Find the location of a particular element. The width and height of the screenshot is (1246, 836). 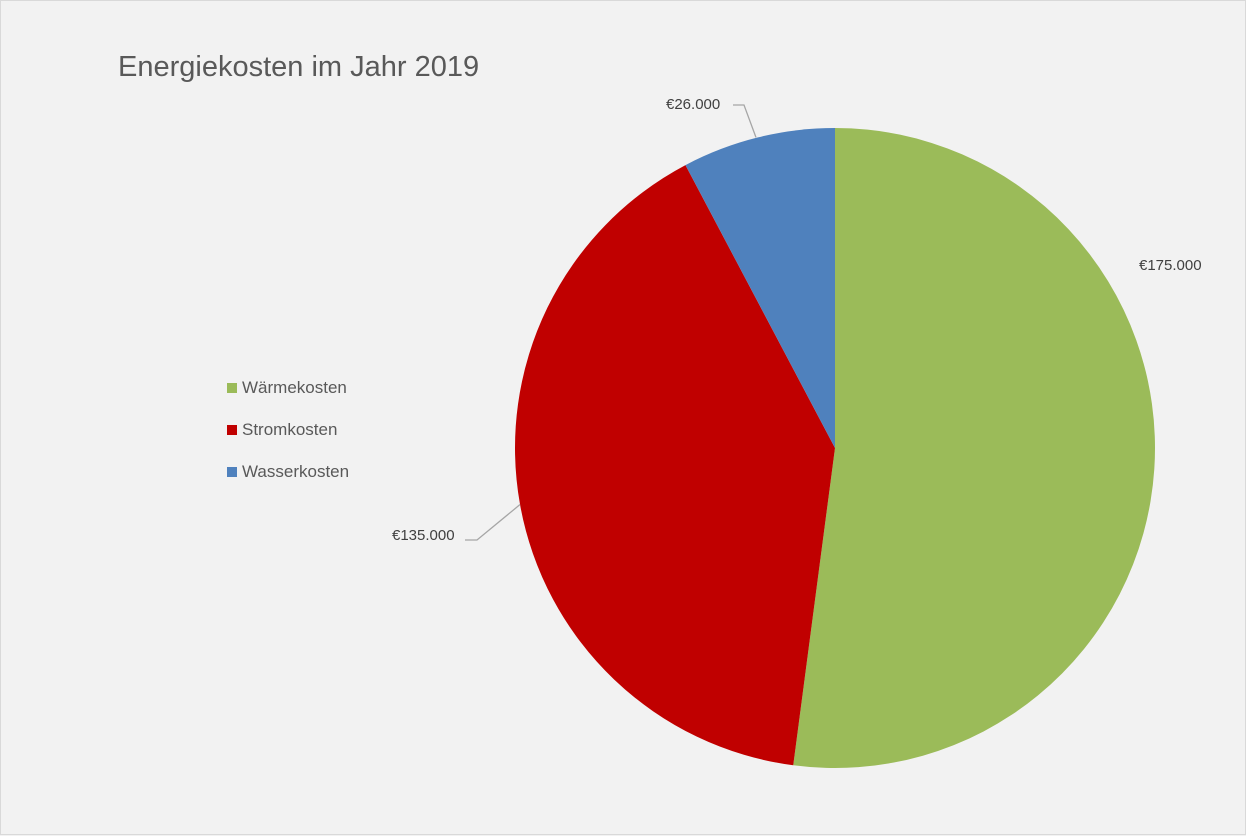

legend-item-stromkosten: Stromkosten is located at coordinates (288, 430).